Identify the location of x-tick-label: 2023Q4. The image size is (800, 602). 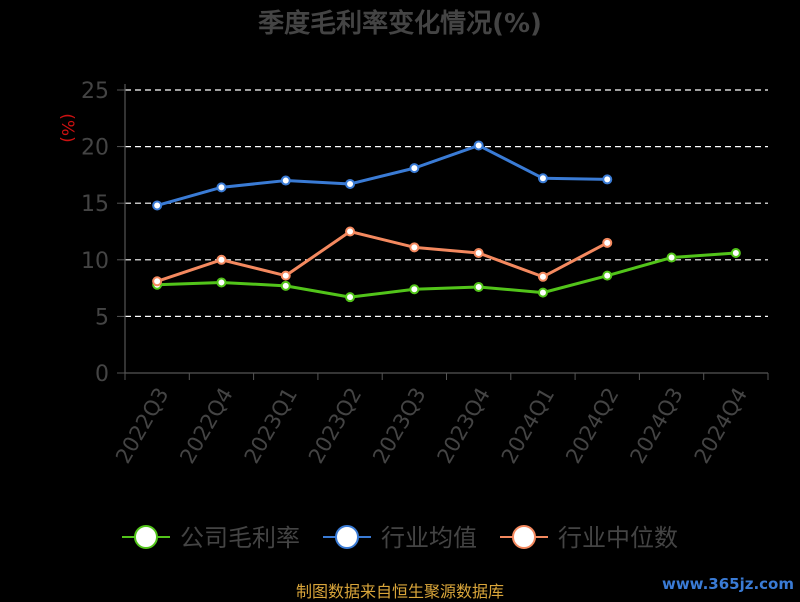
(464, 426).